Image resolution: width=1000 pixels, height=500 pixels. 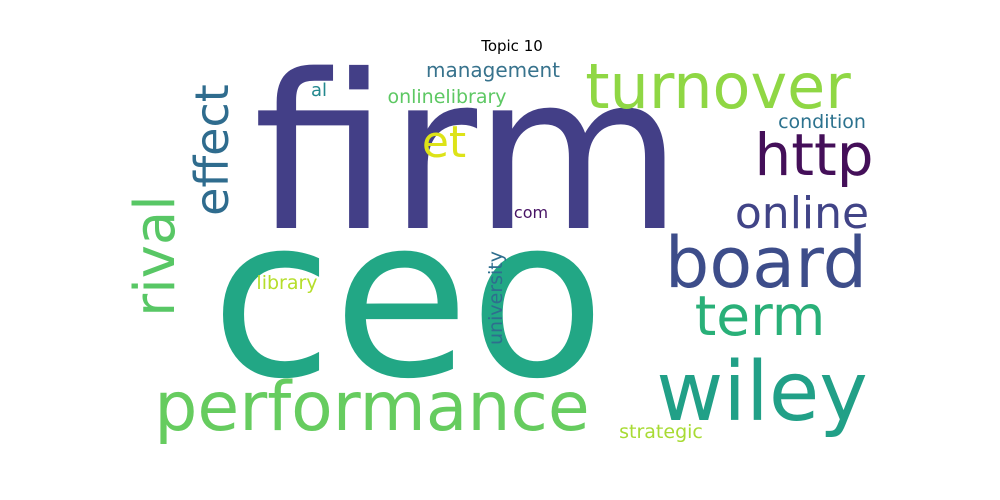 I want to click on word-board: board, so click(x=766, y=263).